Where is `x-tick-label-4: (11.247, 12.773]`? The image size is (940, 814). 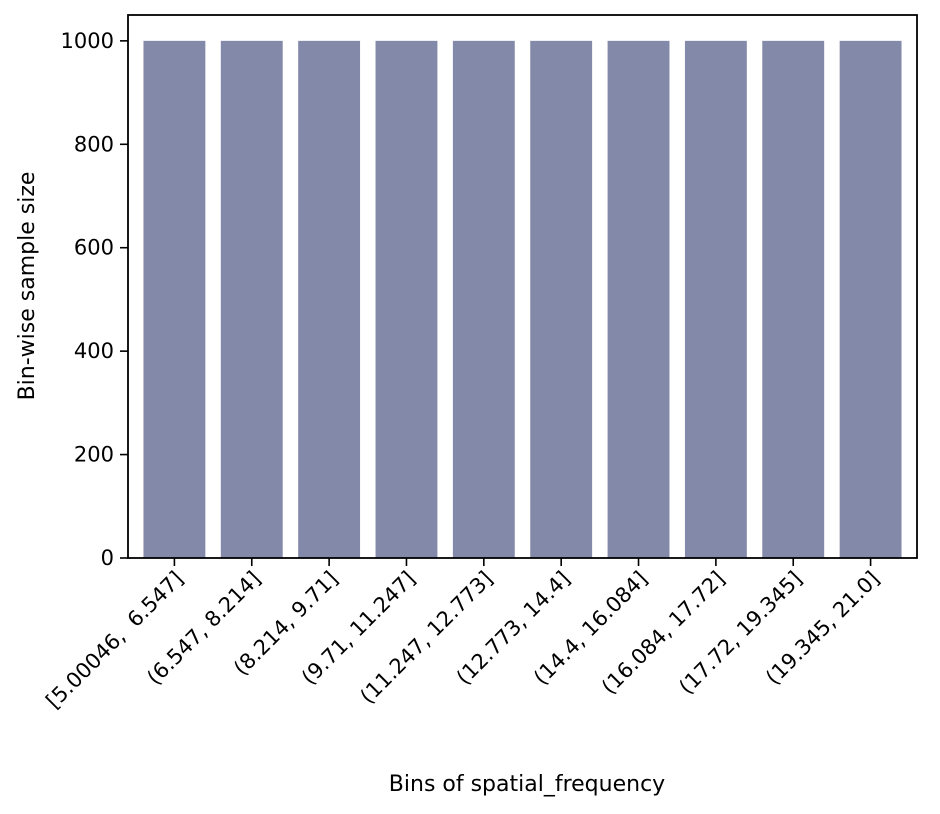
x-tick-label-4: (11.247, 12.773] is located at coordinates (426, 638).